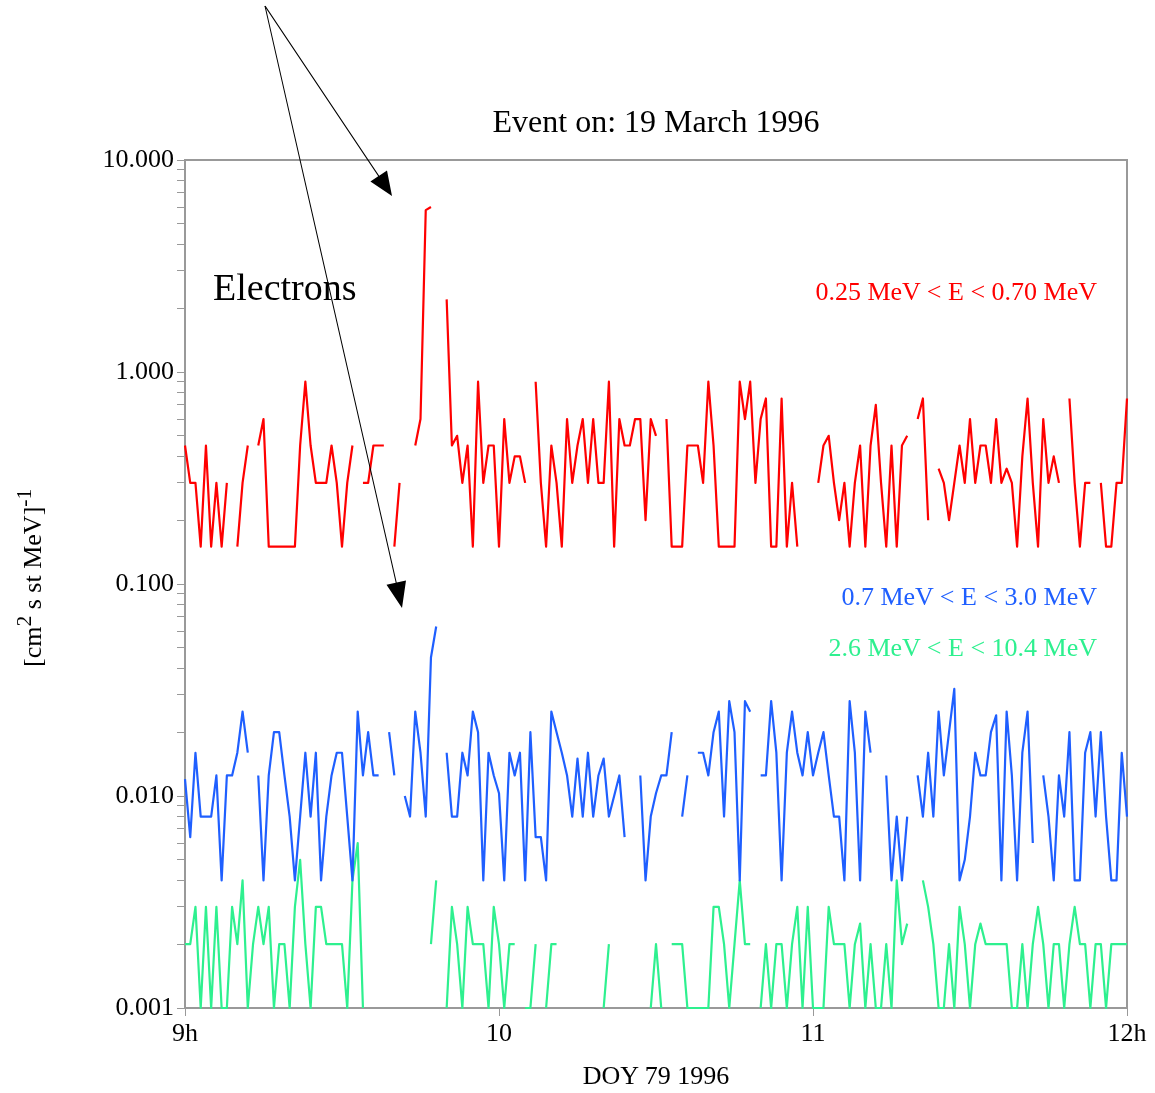  Describe the element at coordinates (144, 370) in the screenshot. I see `y-tick-label: 1.000` at that location.